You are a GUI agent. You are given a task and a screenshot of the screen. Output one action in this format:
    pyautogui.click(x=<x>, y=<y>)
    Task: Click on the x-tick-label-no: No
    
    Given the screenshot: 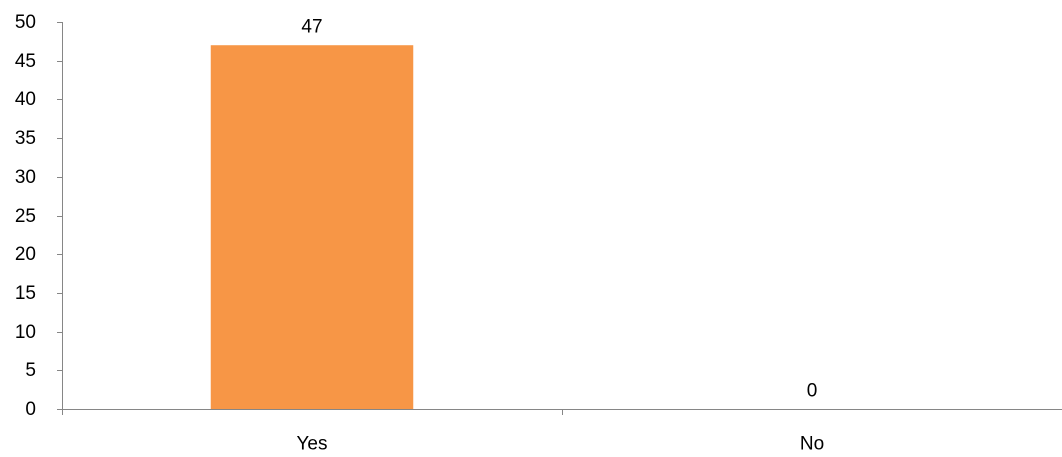 What is the action you would take?
    pyautogui.click(x=812, y=444)
    